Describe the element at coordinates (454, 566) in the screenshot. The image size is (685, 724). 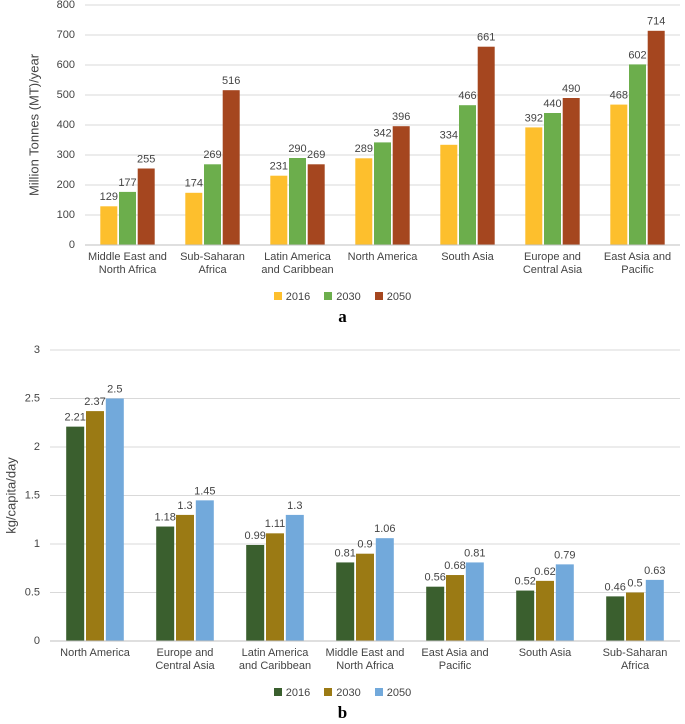
I see `value-label: 0.68` at that location.